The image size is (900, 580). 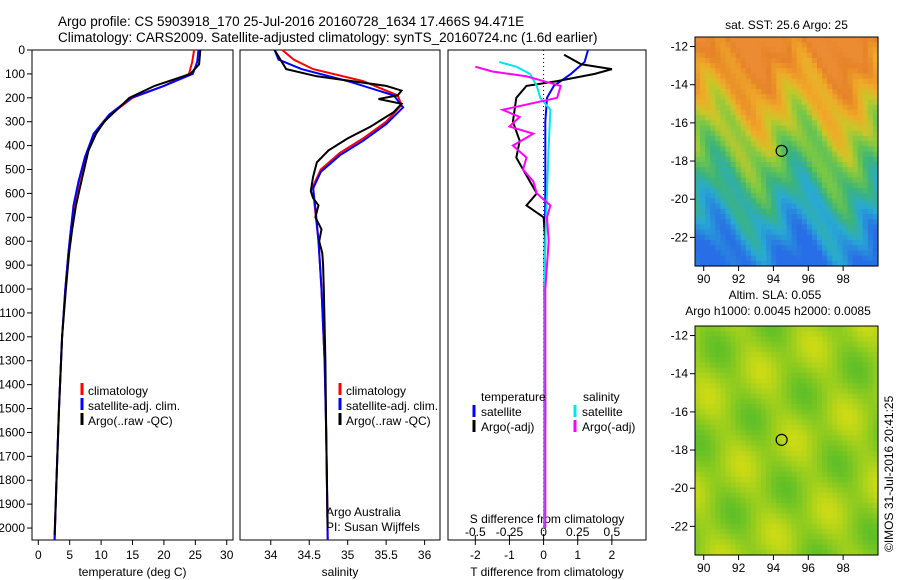 I want to click on argo-float-marker, so click(x=781, y=439).